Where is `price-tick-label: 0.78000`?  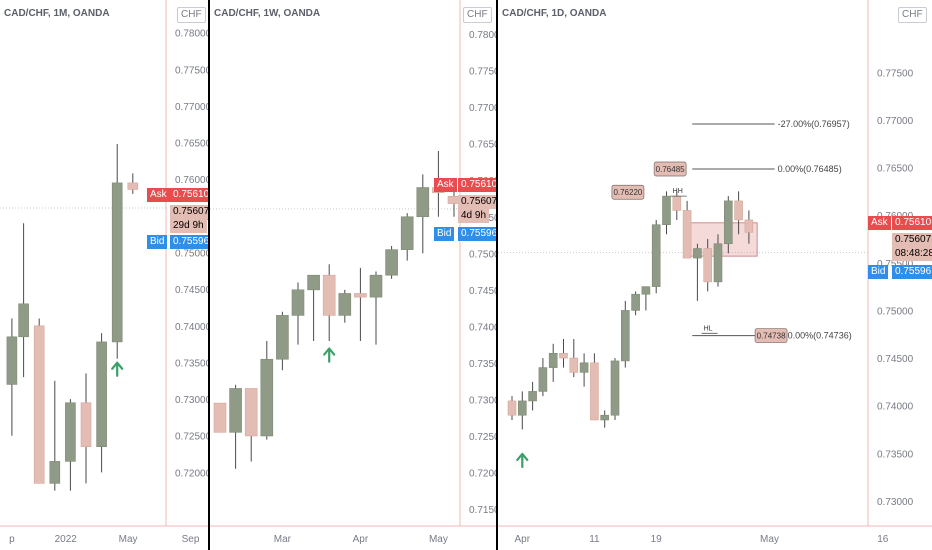
price-tick-label: 0.78000 is located at coordinates (483, 35).